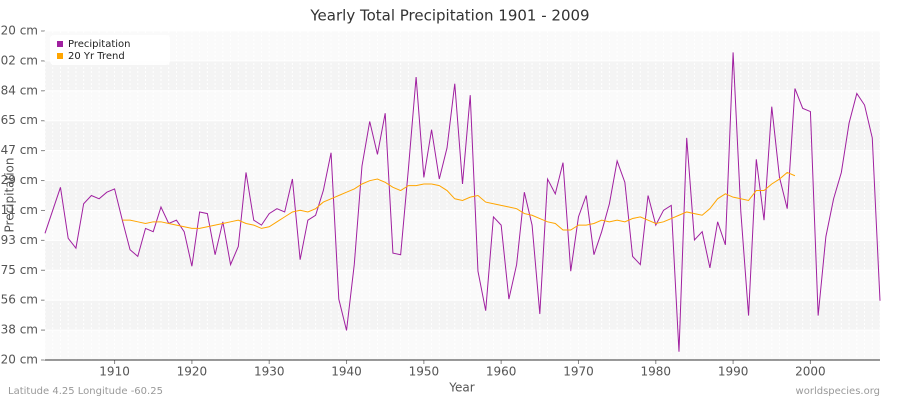  I want to click on y-tick-label: 156 cm, so click(19, 300).